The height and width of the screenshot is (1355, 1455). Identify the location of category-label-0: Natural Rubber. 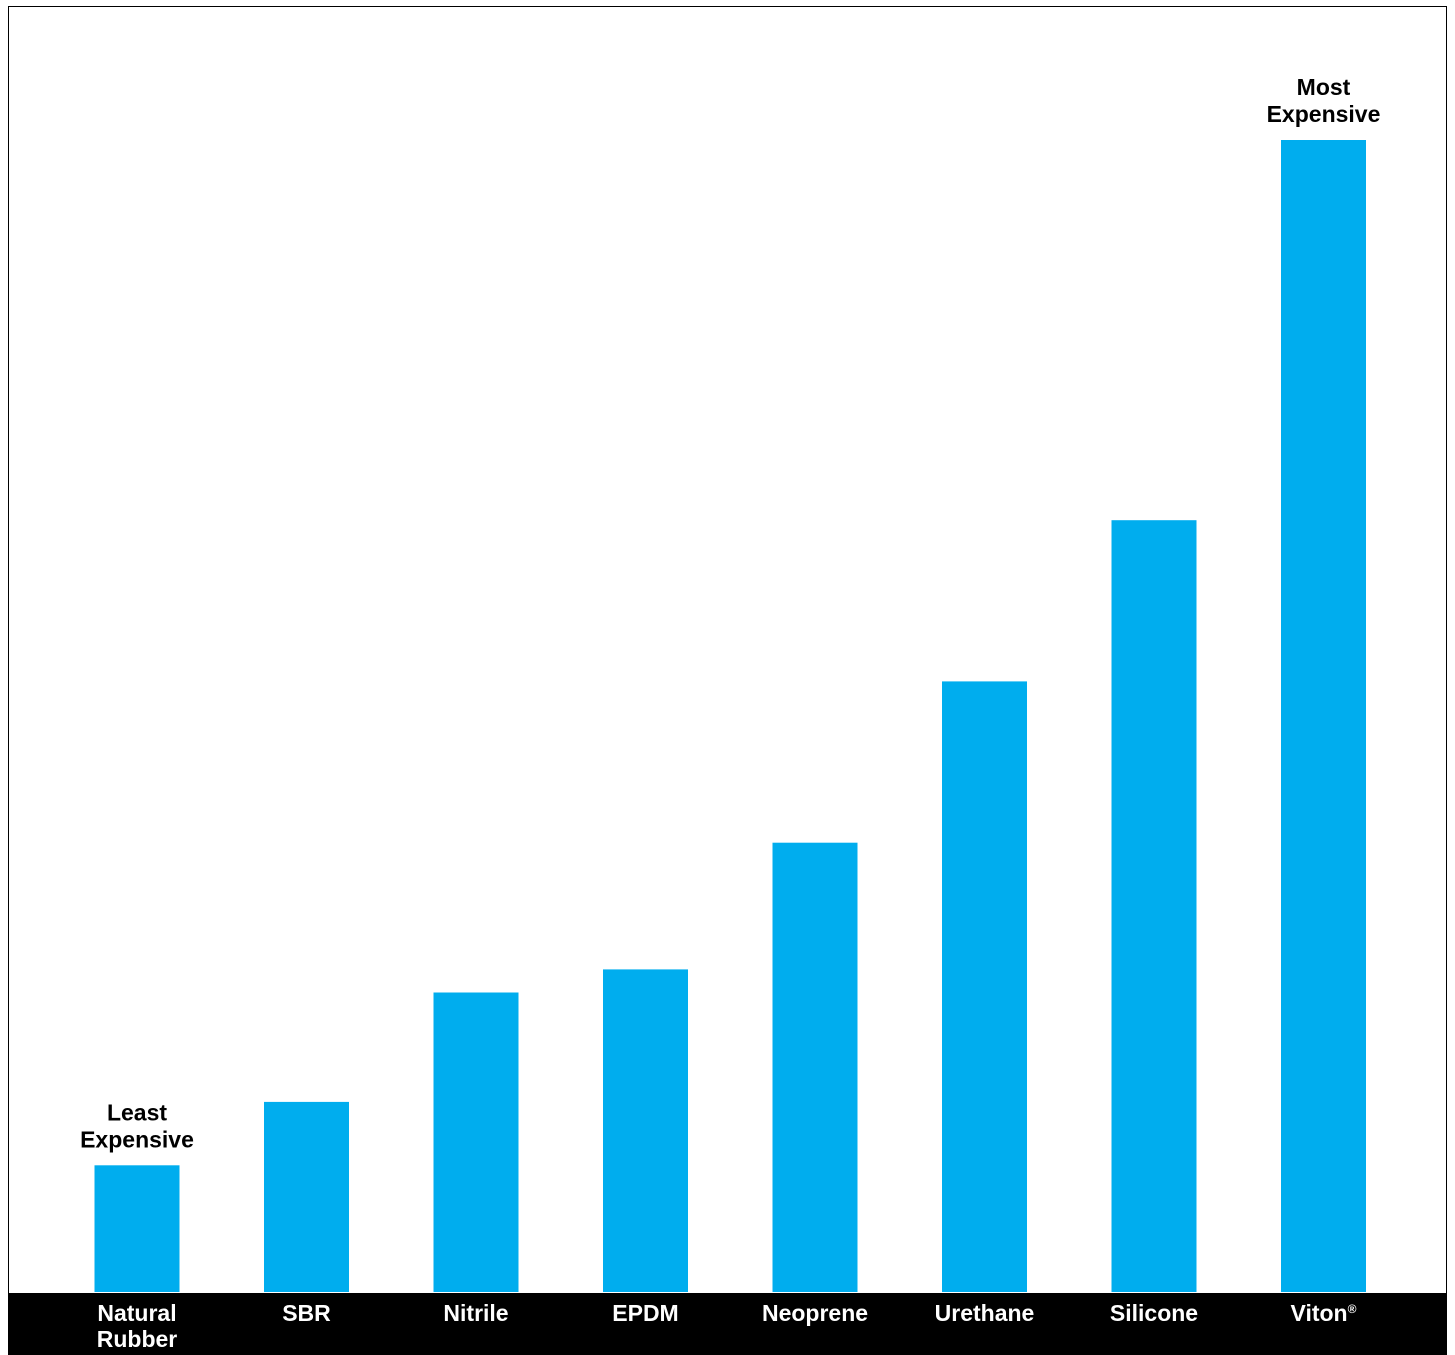
(137, 1326).